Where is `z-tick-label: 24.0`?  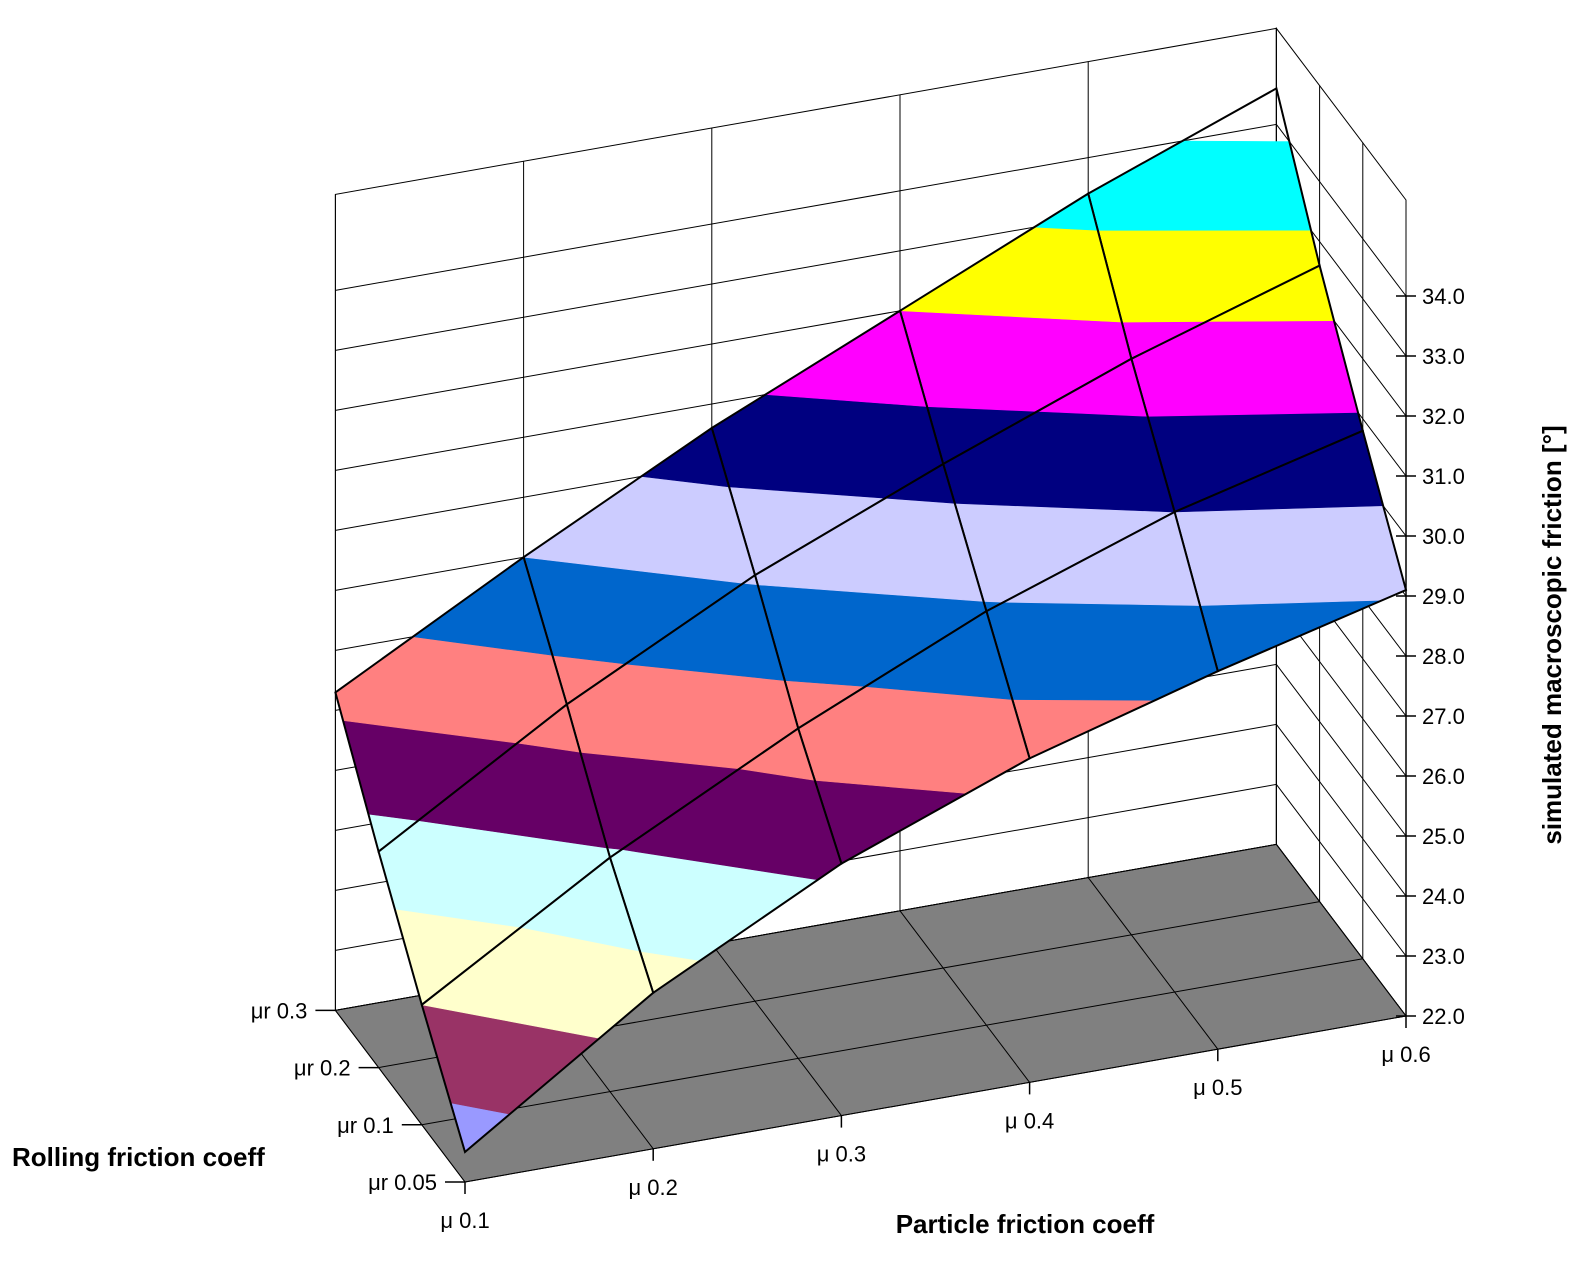 z-tick-label: 24.0 is located at coordinates (1443, 896).